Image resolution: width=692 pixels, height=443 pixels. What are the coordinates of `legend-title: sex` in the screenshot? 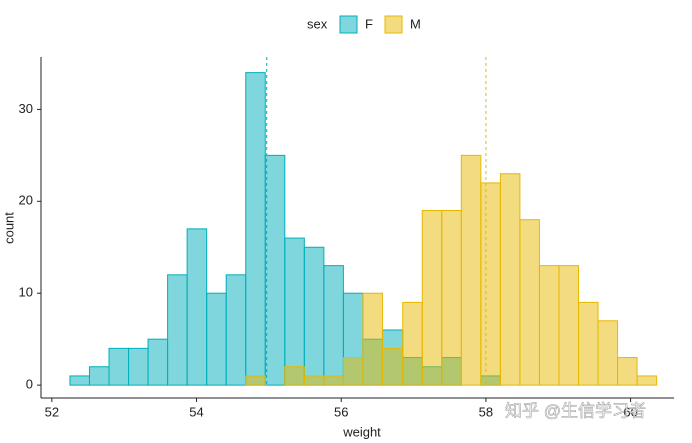 It's located at (317, 23).